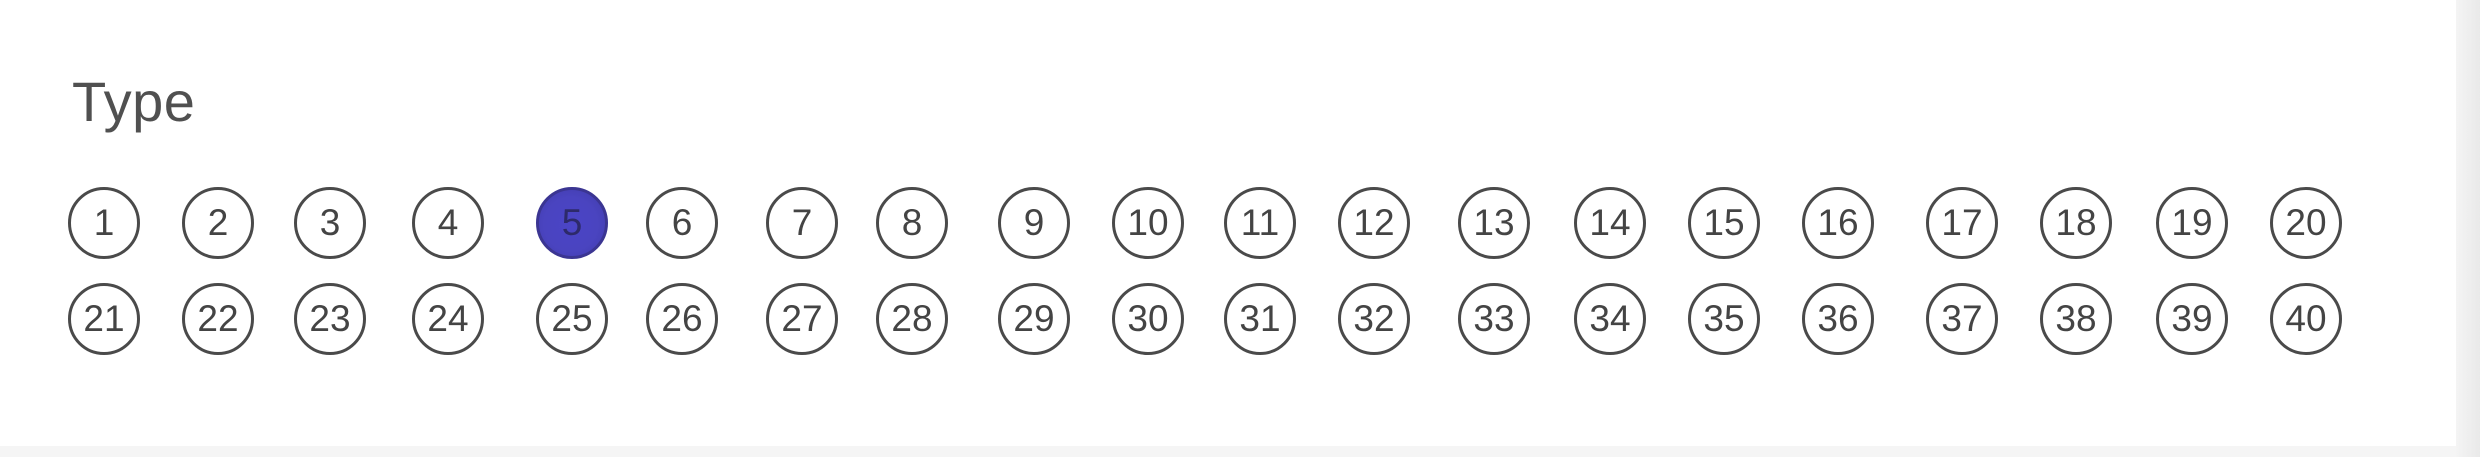 The height and width of the screenshot is (457, 2480). I want to click on option-bubble-6: 6, so click(682, 223).